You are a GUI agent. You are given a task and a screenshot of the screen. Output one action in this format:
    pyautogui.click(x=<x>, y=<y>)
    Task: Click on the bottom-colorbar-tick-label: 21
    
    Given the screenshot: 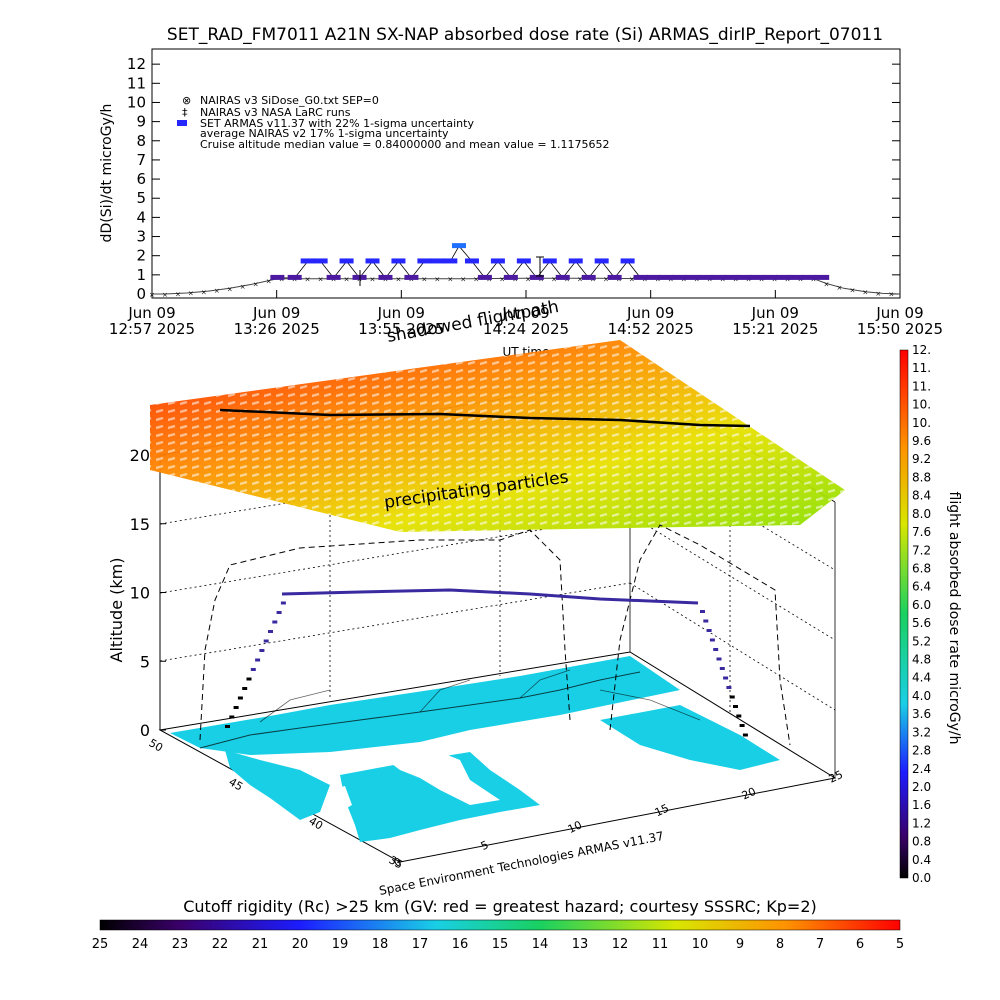 What is the action you would take?
    pyautogui.click(x=260, y=944)
    